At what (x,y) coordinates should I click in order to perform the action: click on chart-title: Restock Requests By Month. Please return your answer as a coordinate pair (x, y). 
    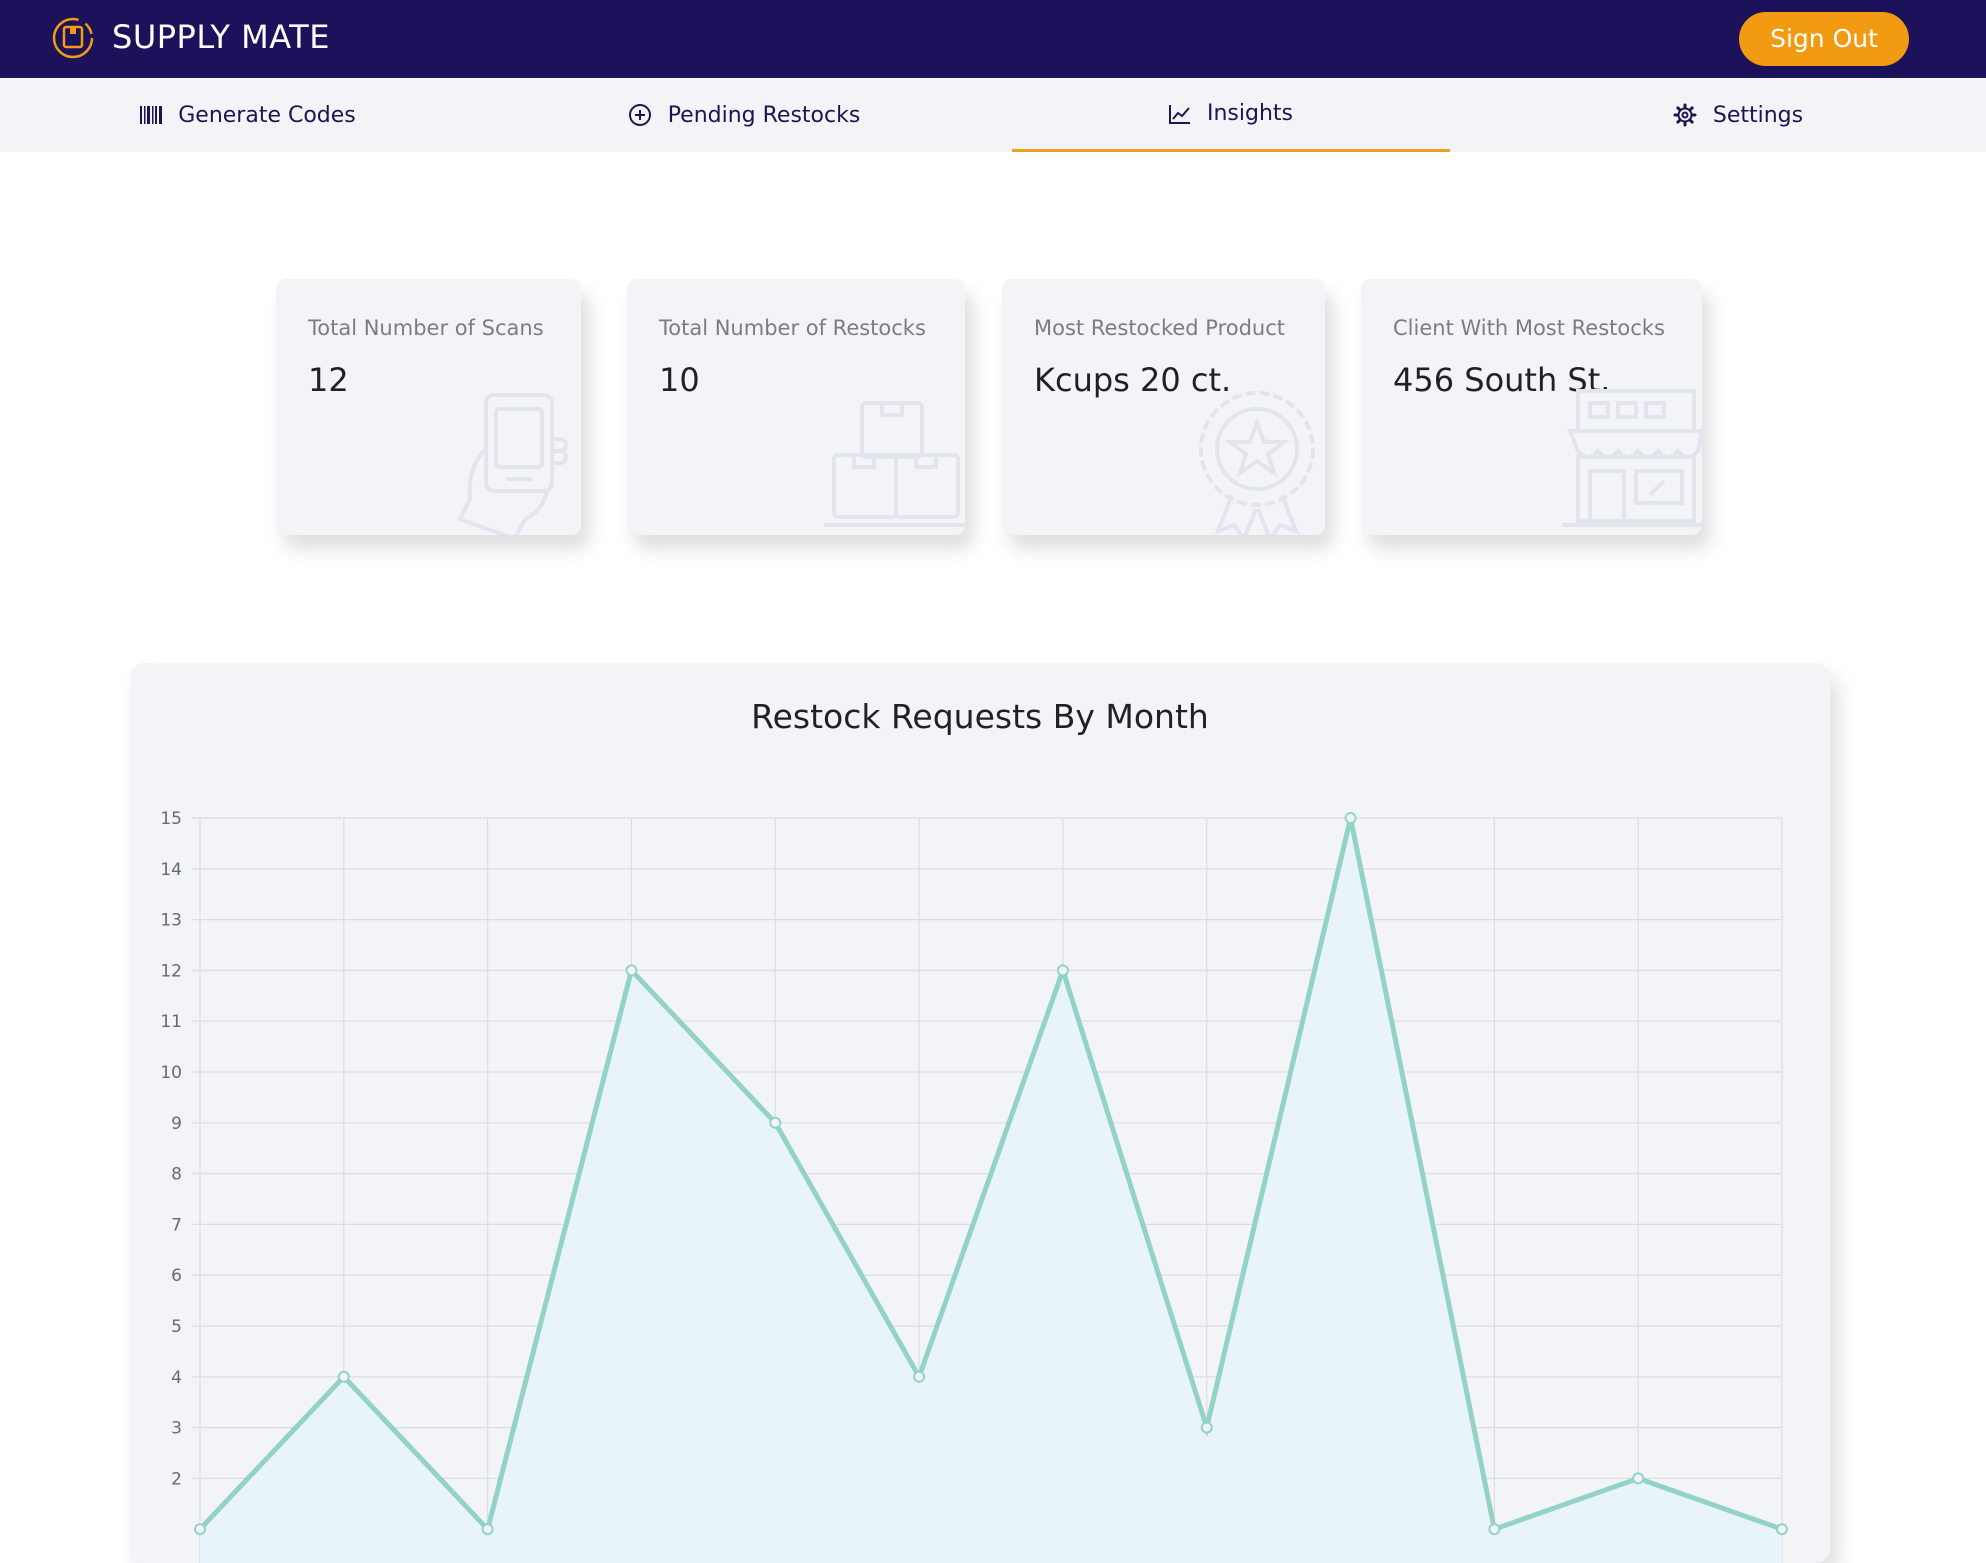
    Looking at the image, I should click on (980, 716).